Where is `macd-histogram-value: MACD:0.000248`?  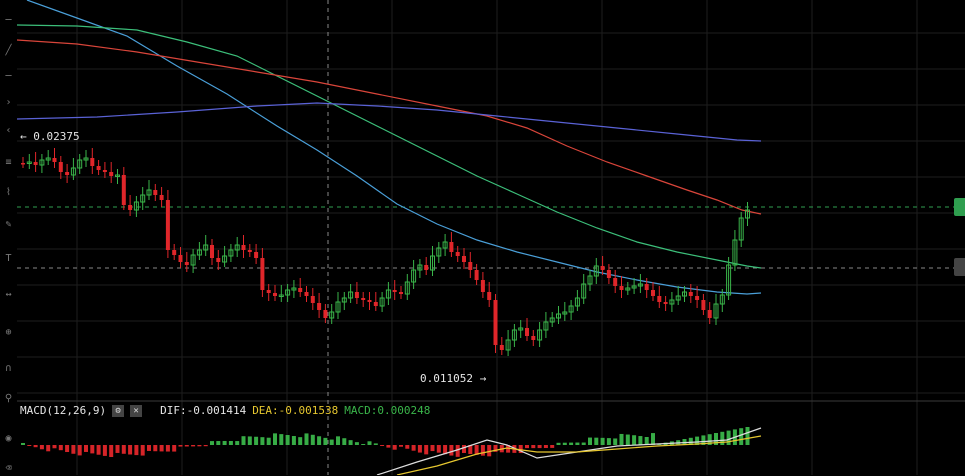 macd-histogram-value: MACD:0.000248 is located at coordinates (387, 410).